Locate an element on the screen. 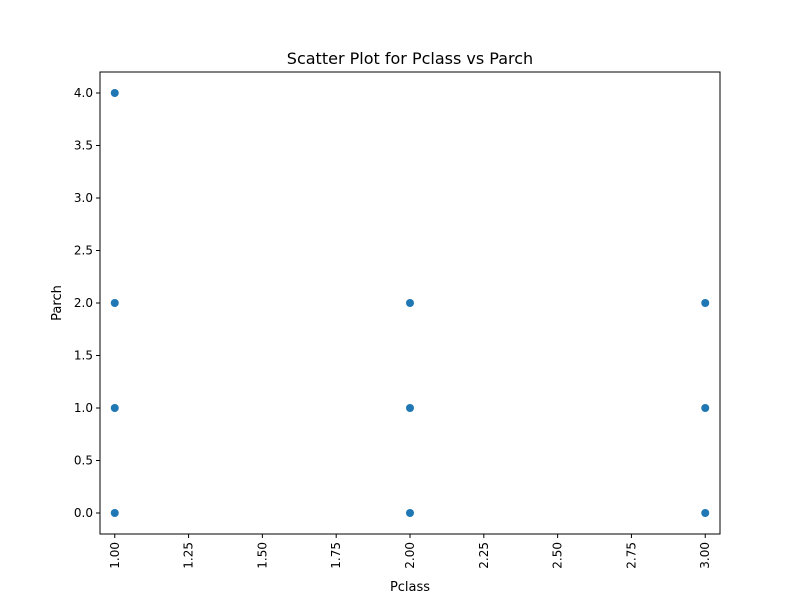  y-tick-label-2: 1.0 is located at coordinates (83, 408).